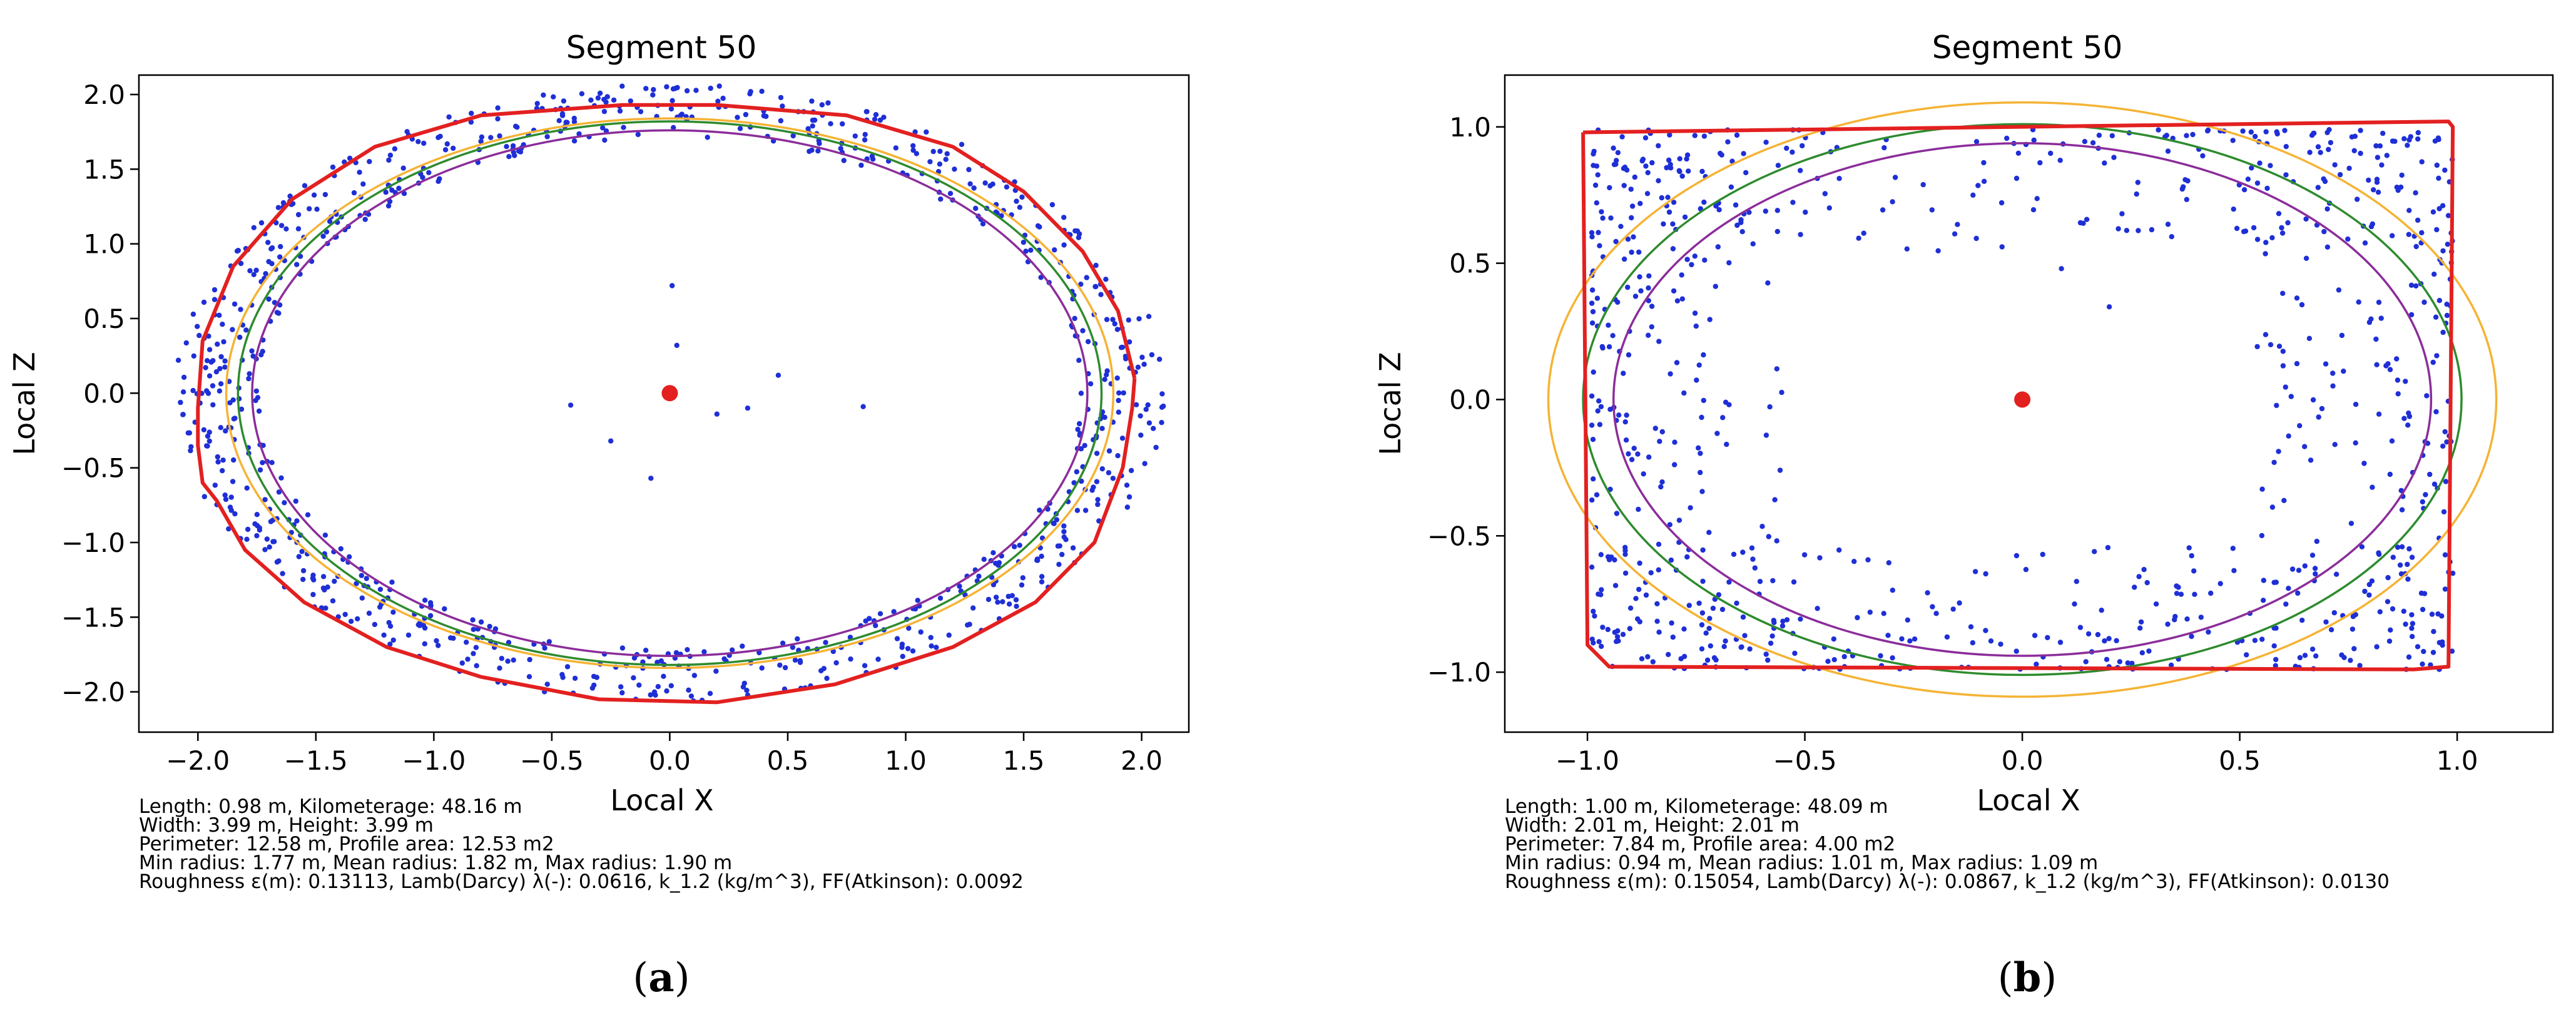  Describe the element at coordinates (2023, 760) in the screenshot. I see `x-tick-label: 0.0` at that location.